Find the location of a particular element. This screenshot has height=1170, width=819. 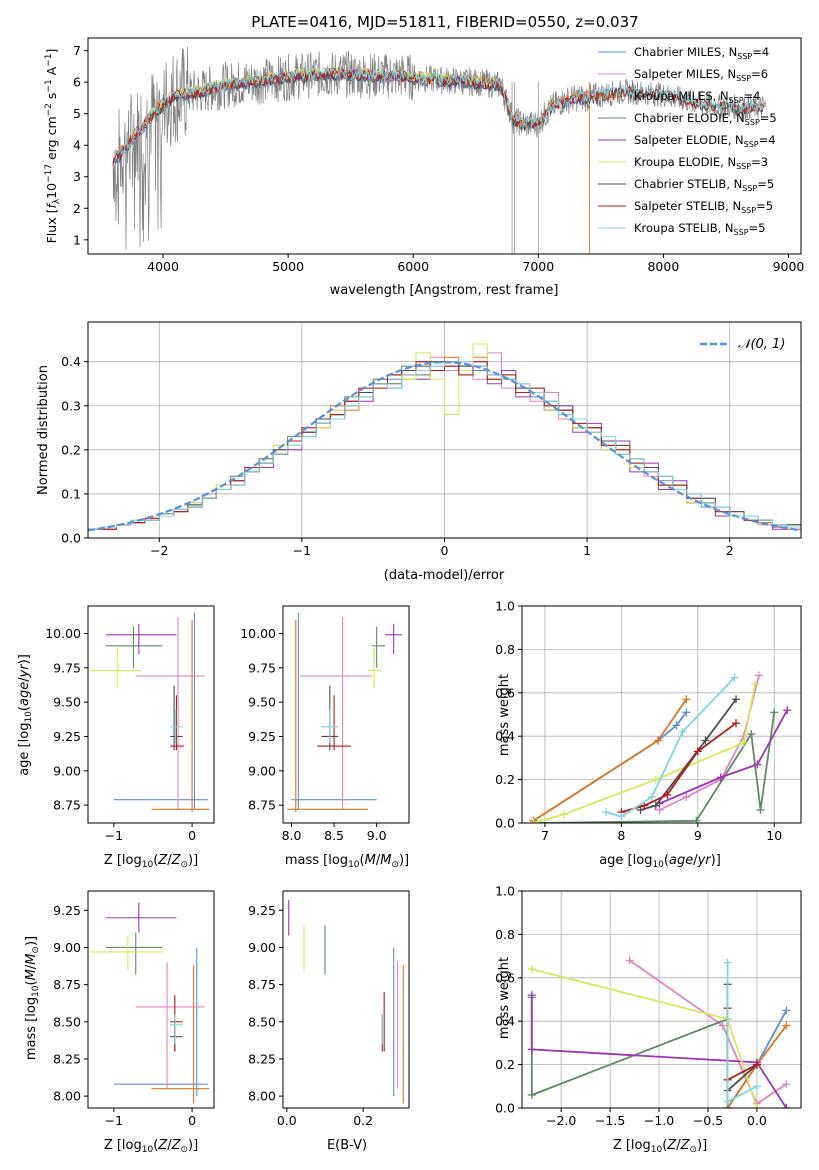

observed-spectrum-line is located at coordinates (439, 148).